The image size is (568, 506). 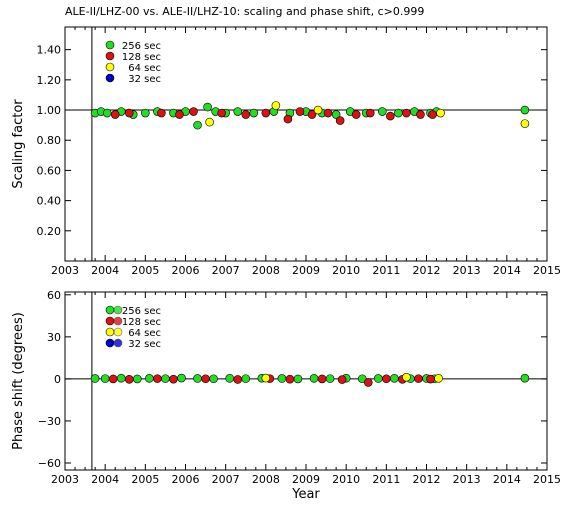 I want to click on y-tick-label: −30, so click(x=49, y=421).